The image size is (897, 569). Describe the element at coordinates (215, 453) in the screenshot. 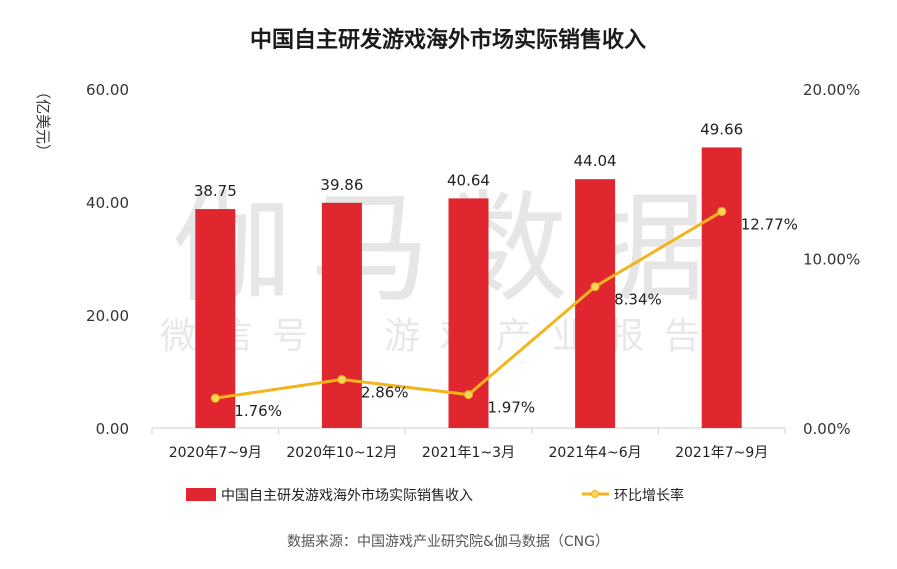

I see `x-tick-label: 2020年7~9月` at that location.